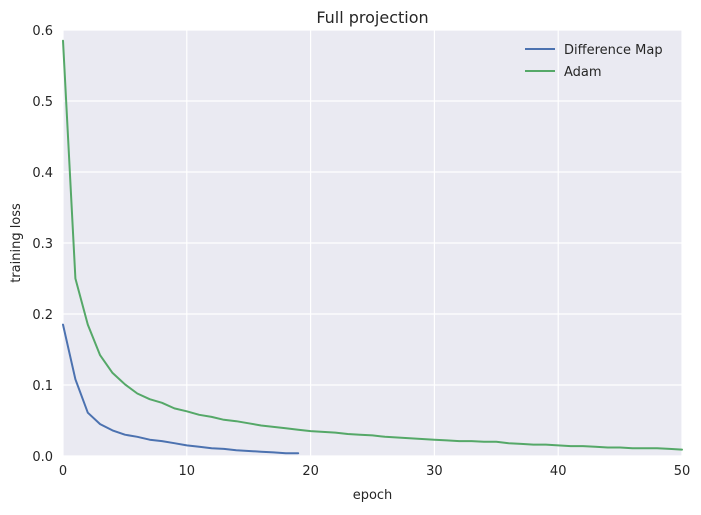  Describe the element at coordinates (434, 471) in the screenshot. I see `x-tick-label: 30` at that location.